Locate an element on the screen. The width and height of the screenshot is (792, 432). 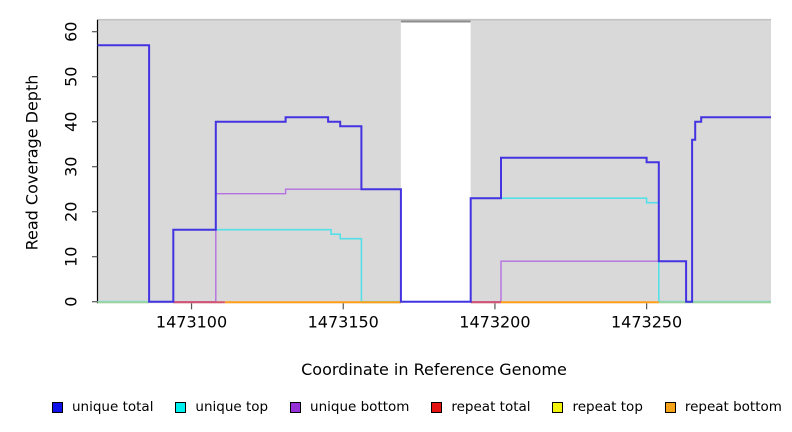
legend-label: repeat total is located at coordinates (491, 407).